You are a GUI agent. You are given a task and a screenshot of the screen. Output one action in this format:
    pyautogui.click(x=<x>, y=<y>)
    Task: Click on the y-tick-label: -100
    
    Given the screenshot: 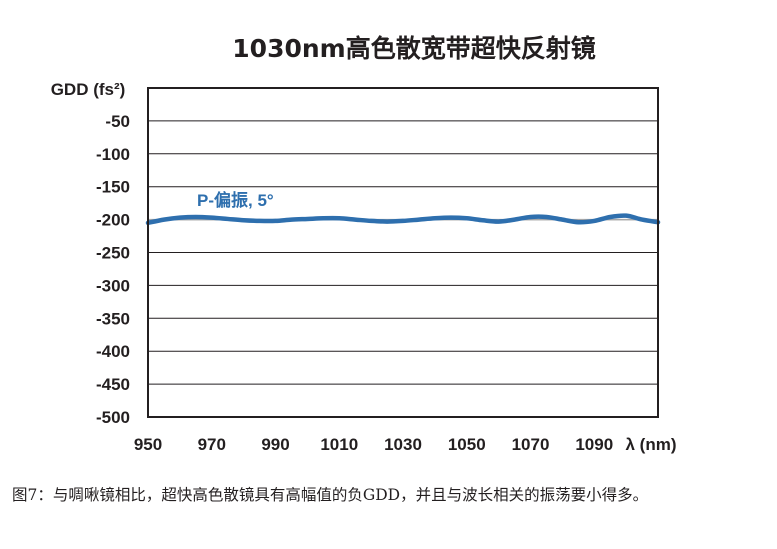 What is the action you would take?
    pyautogui.click(x=113, y=154)
    